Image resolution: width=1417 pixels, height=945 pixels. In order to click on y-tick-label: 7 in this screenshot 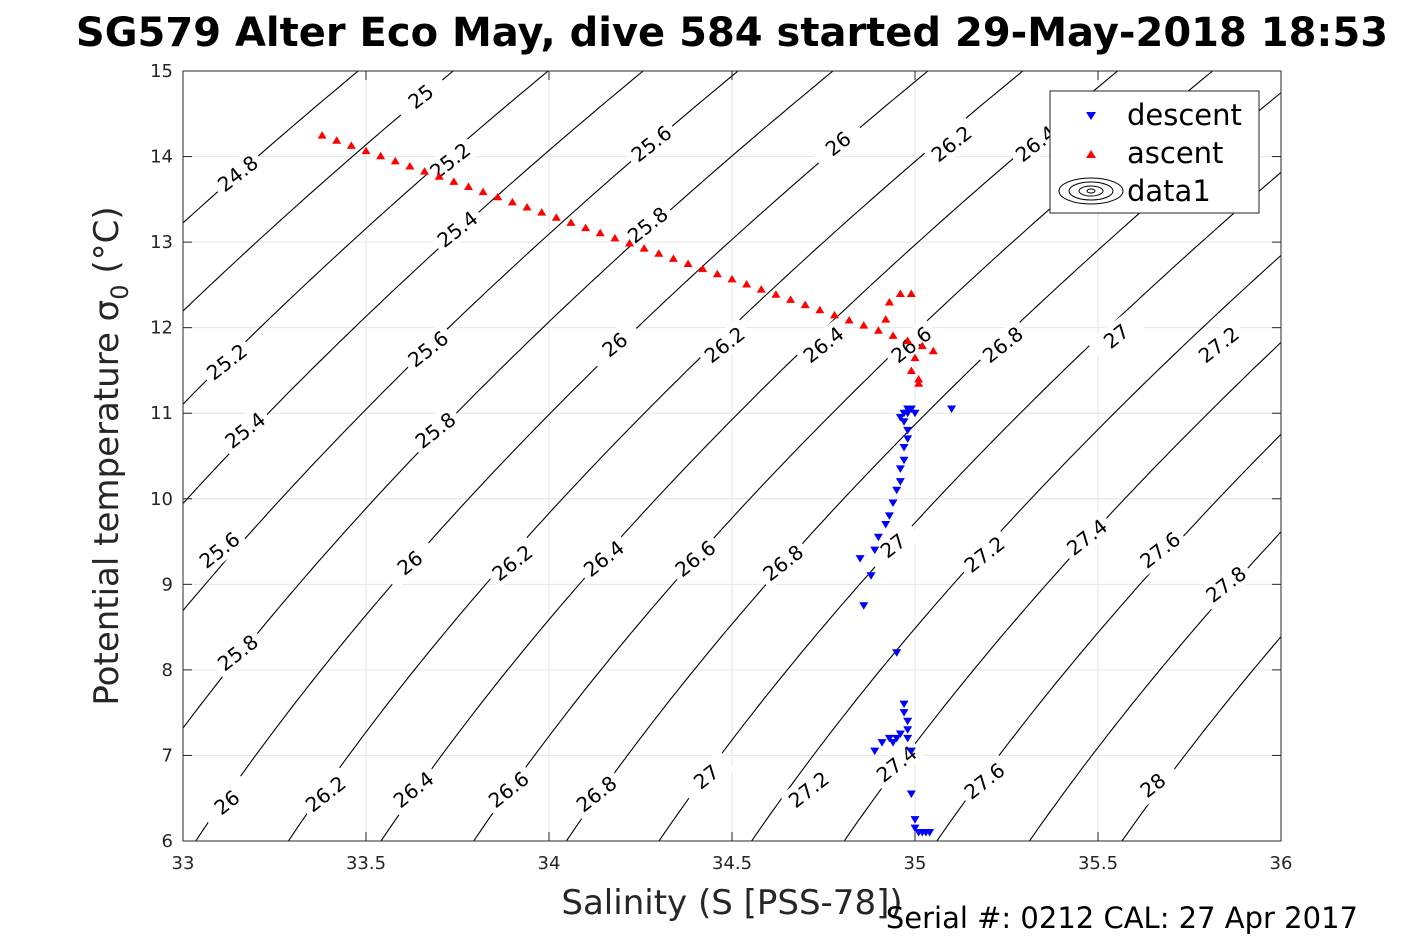, I will do `click(167, 755)`.